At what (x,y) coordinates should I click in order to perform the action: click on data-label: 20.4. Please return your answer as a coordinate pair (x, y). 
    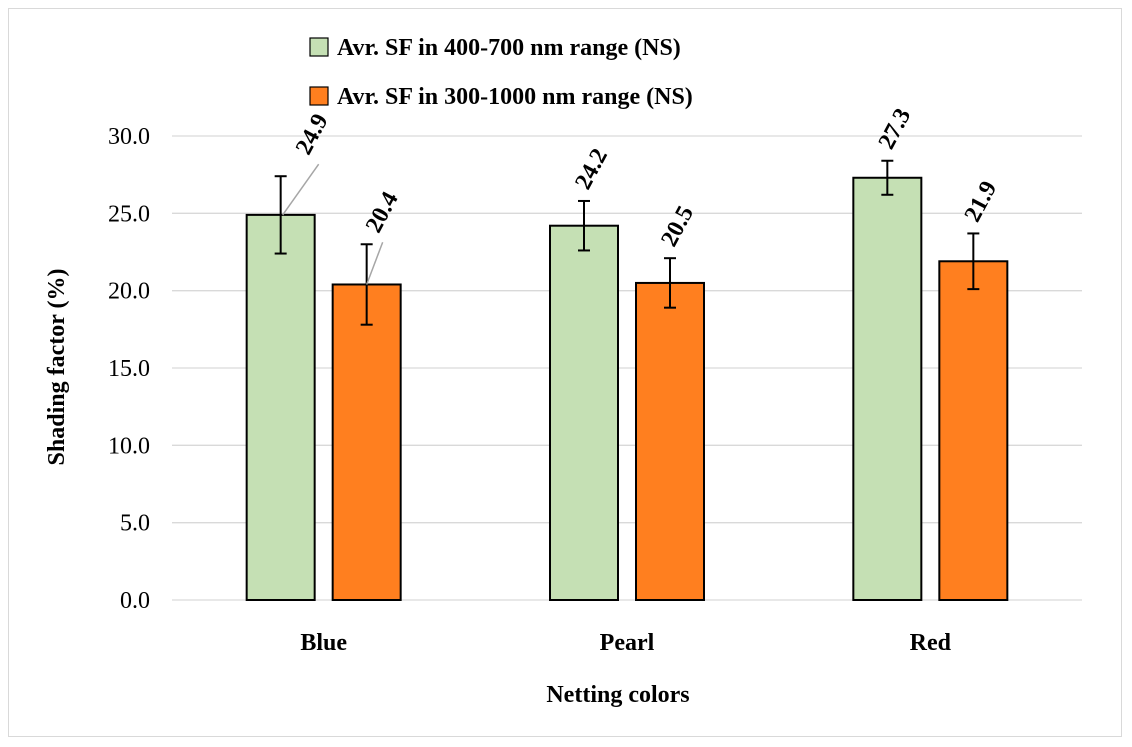
    Looking at the image, I should click on (382, 212).